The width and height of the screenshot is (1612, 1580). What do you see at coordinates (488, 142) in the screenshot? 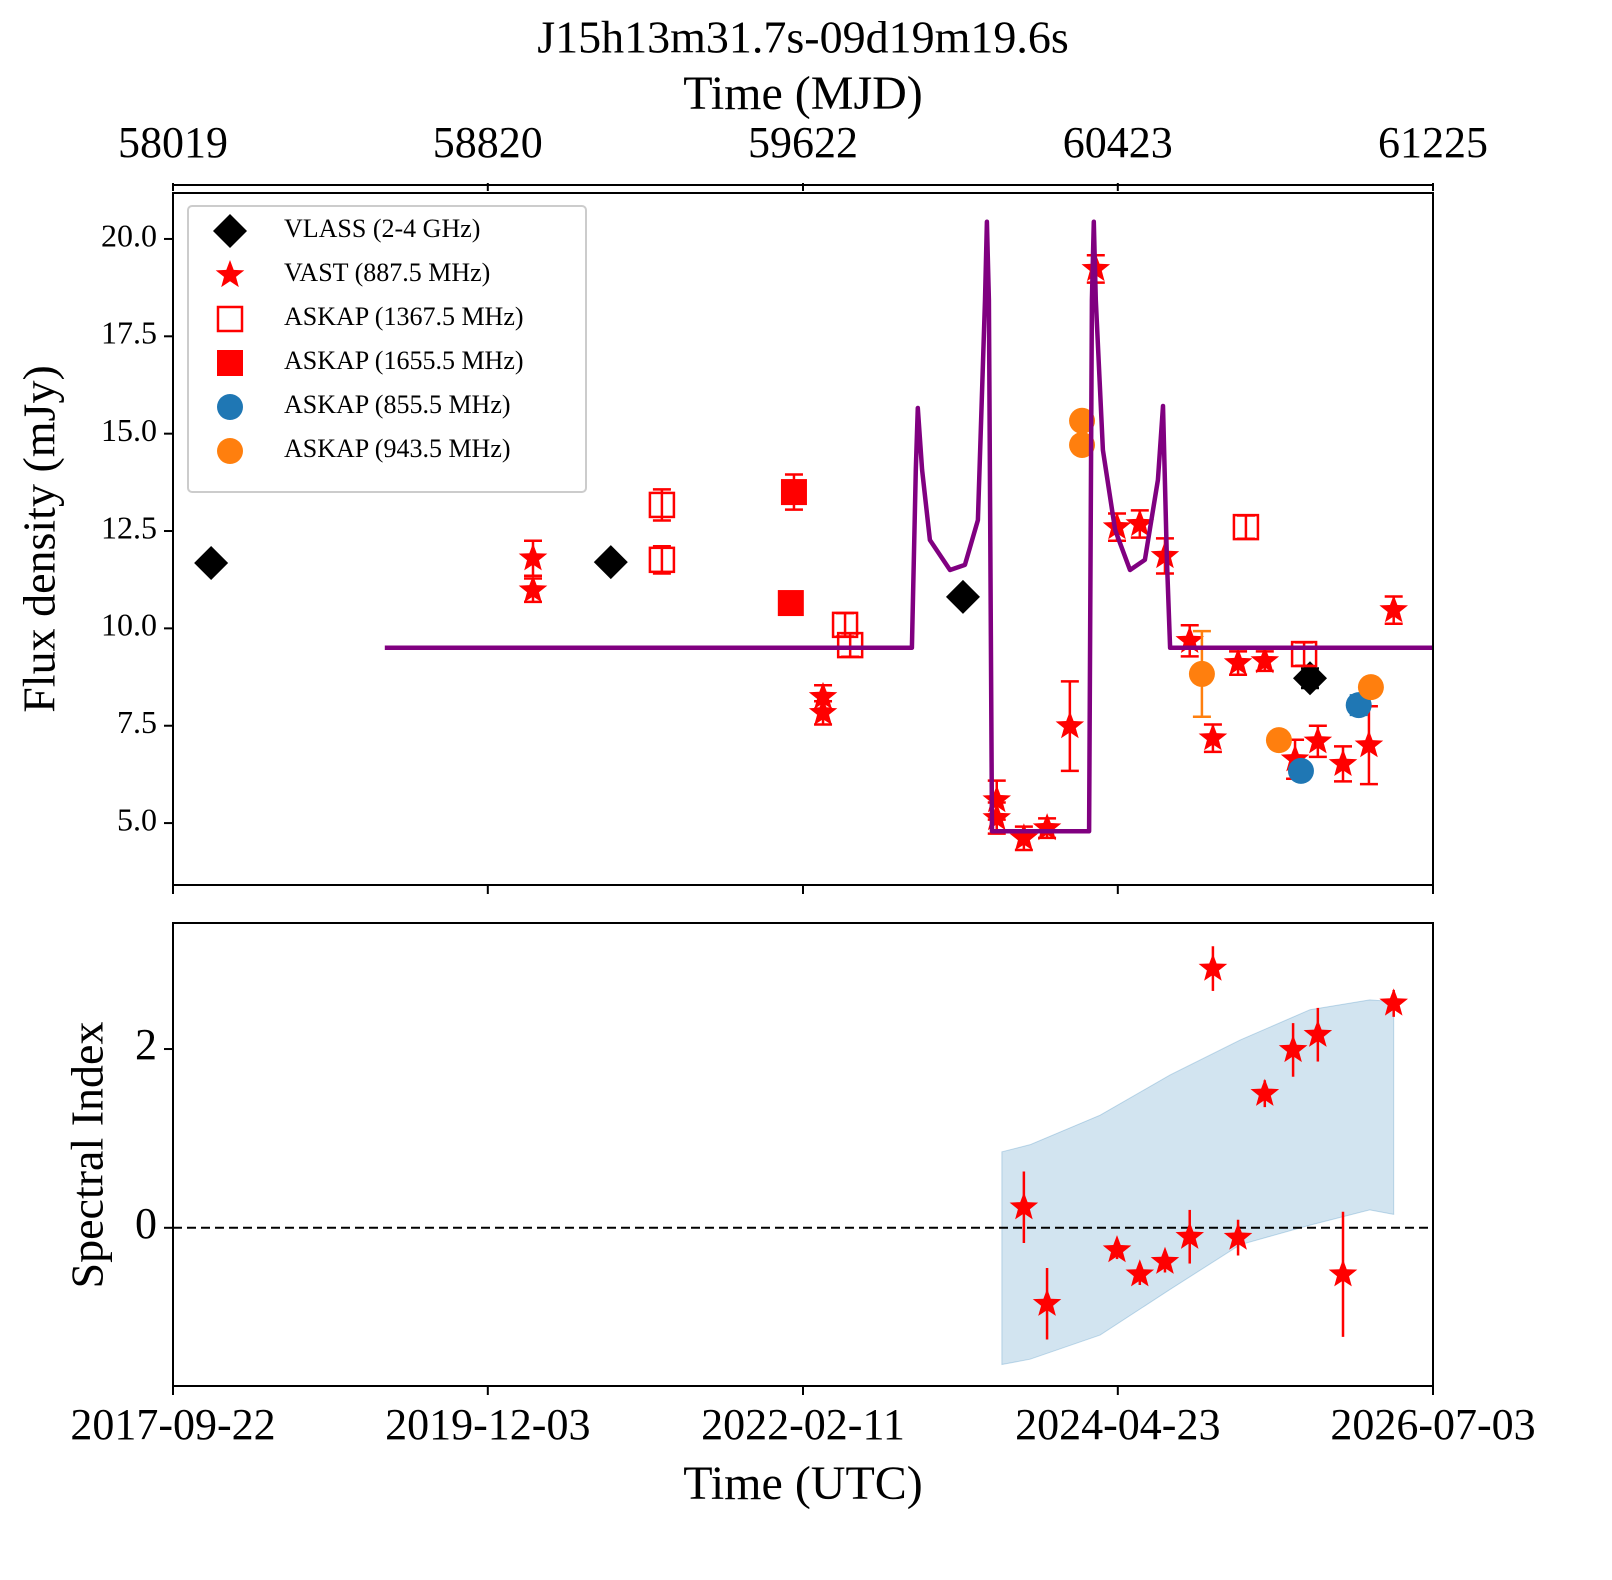
I see `x-tick-label-top: 58820` at bounding box center [488, 142].